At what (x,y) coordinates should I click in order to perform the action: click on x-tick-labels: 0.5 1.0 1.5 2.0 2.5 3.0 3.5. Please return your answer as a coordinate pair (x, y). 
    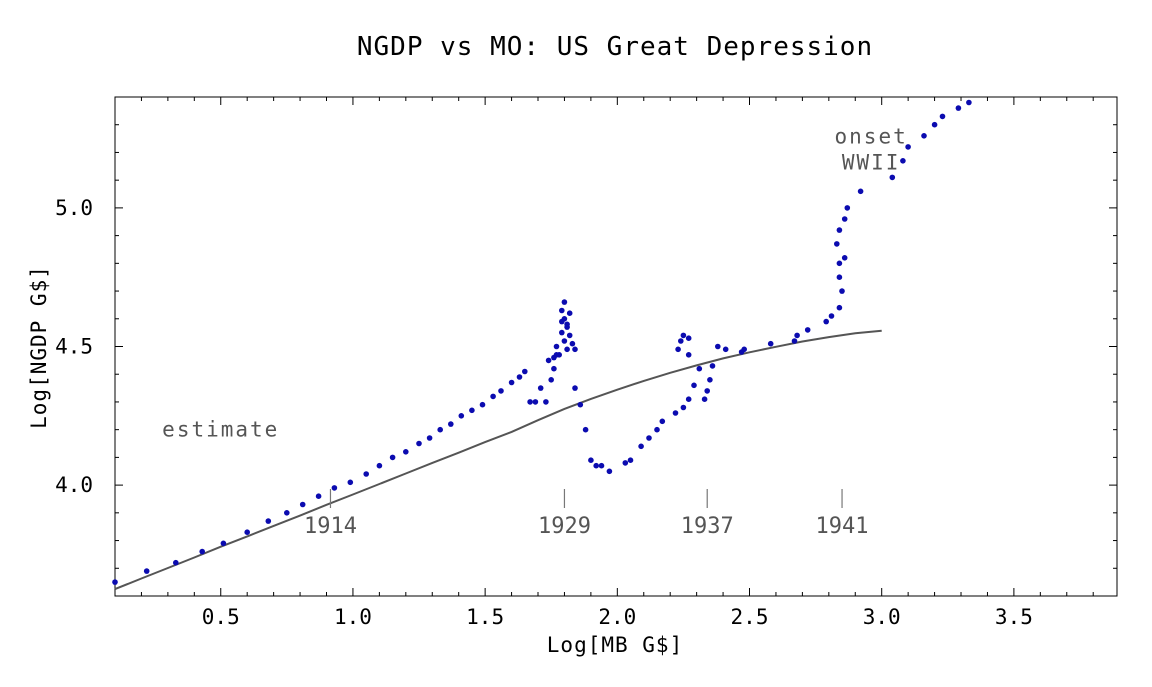
    Looking at the image, I should click on (617, 617).